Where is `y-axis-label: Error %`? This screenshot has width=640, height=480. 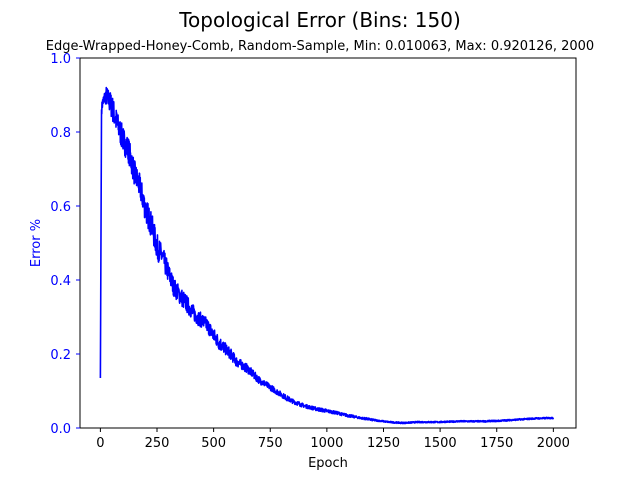
y-axis-label: Error % is located at coordinates (36, 243).